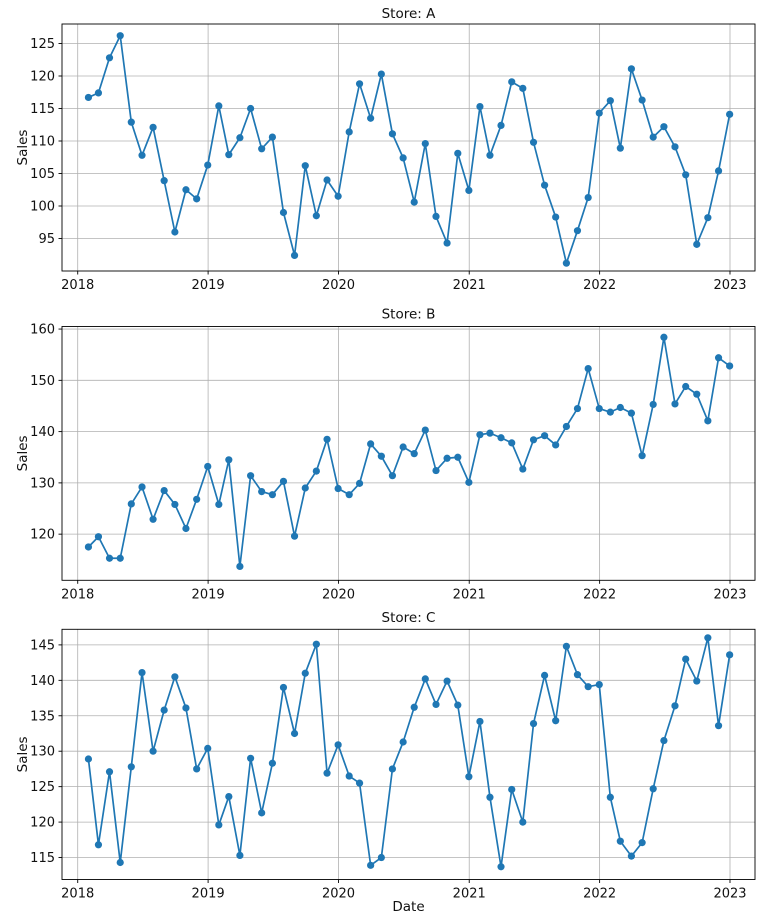  What do you see at coordinates (408, 907) in the screenshot?
I see `x-axis-label: Date` at bounding box center [408, 907].